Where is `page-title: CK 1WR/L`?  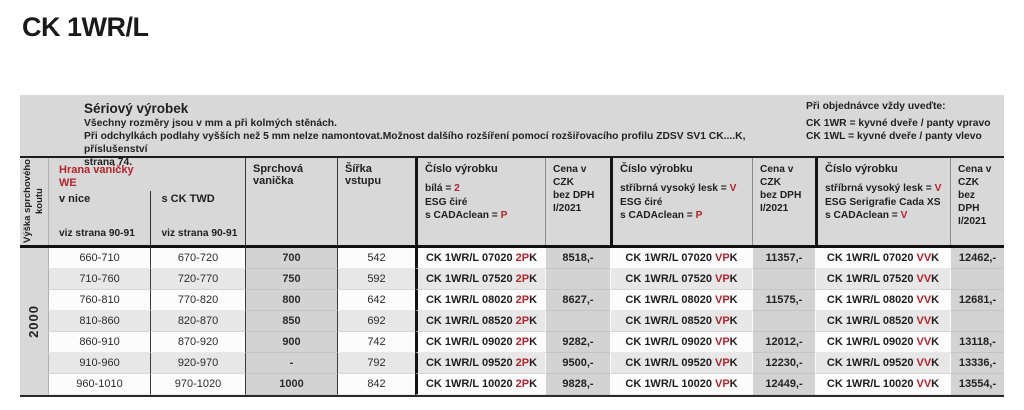 page-title: CK 1WR/L is located at coordinates (85, 27).